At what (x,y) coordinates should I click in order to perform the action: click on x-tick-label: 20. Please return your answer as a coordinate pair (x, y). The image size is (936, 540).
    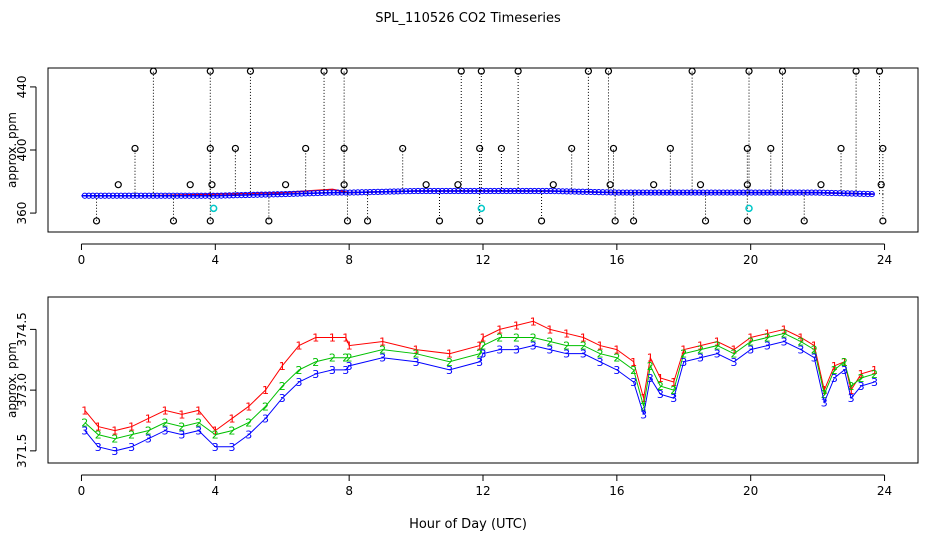
    Looking at the image, I should click on (750, 491).